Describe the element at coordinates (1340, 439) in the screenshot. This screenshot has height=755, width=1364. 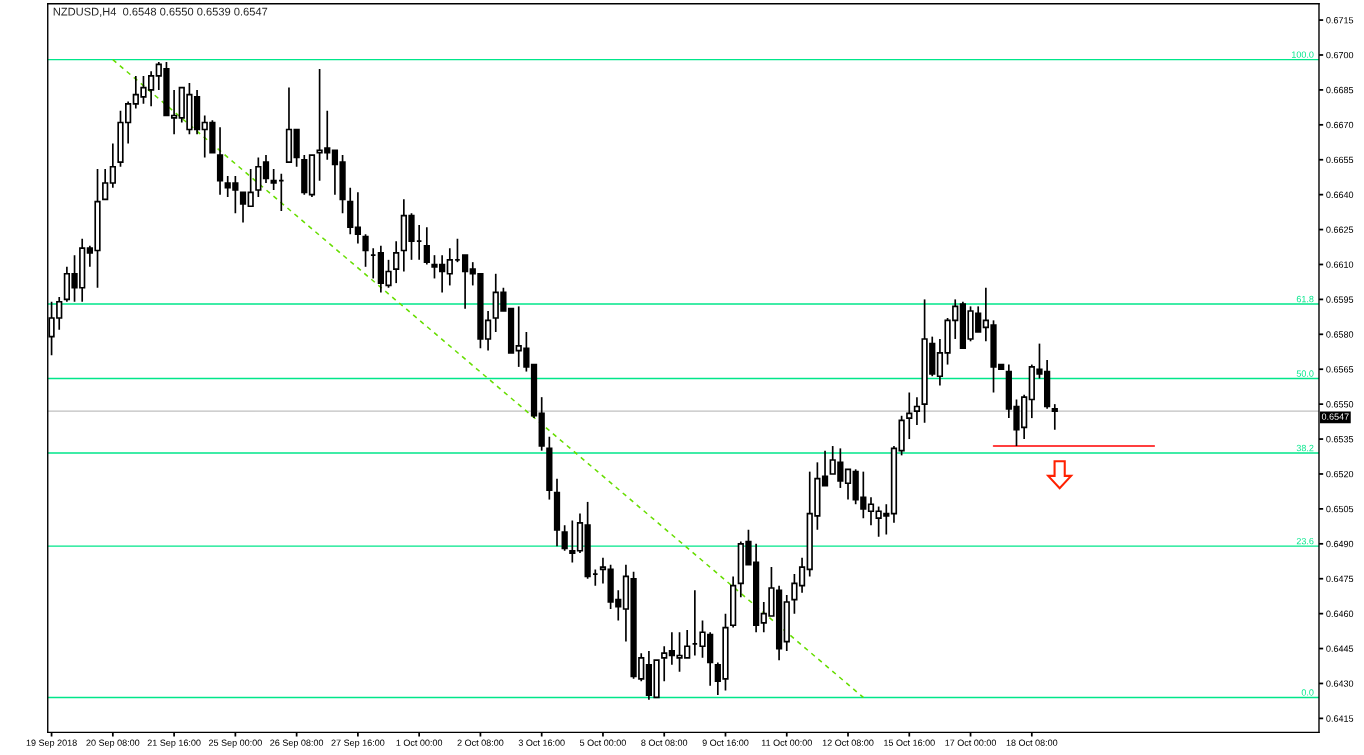
I see `y-tick-label: 0.6535` at that location.